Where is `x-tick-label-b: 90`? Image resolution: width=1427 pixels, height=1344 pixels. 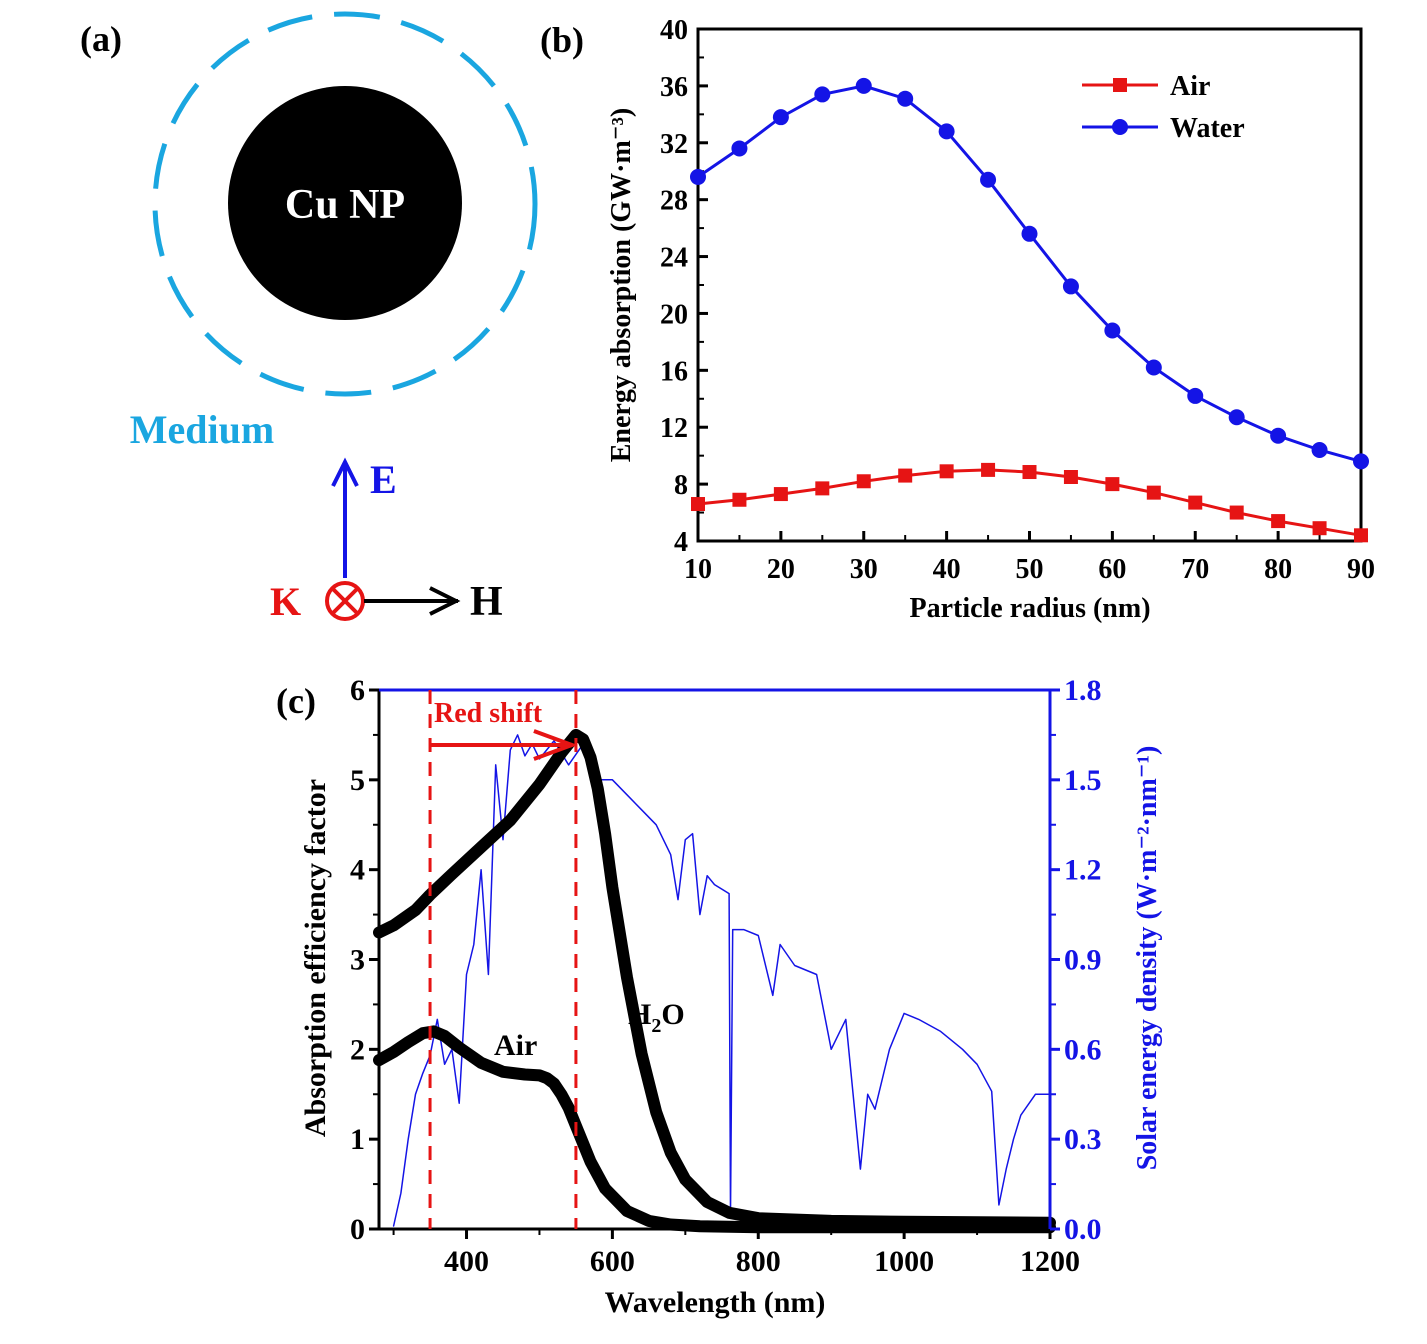
x-tick-label-b: 90 is located at coordinates (1361, 569).